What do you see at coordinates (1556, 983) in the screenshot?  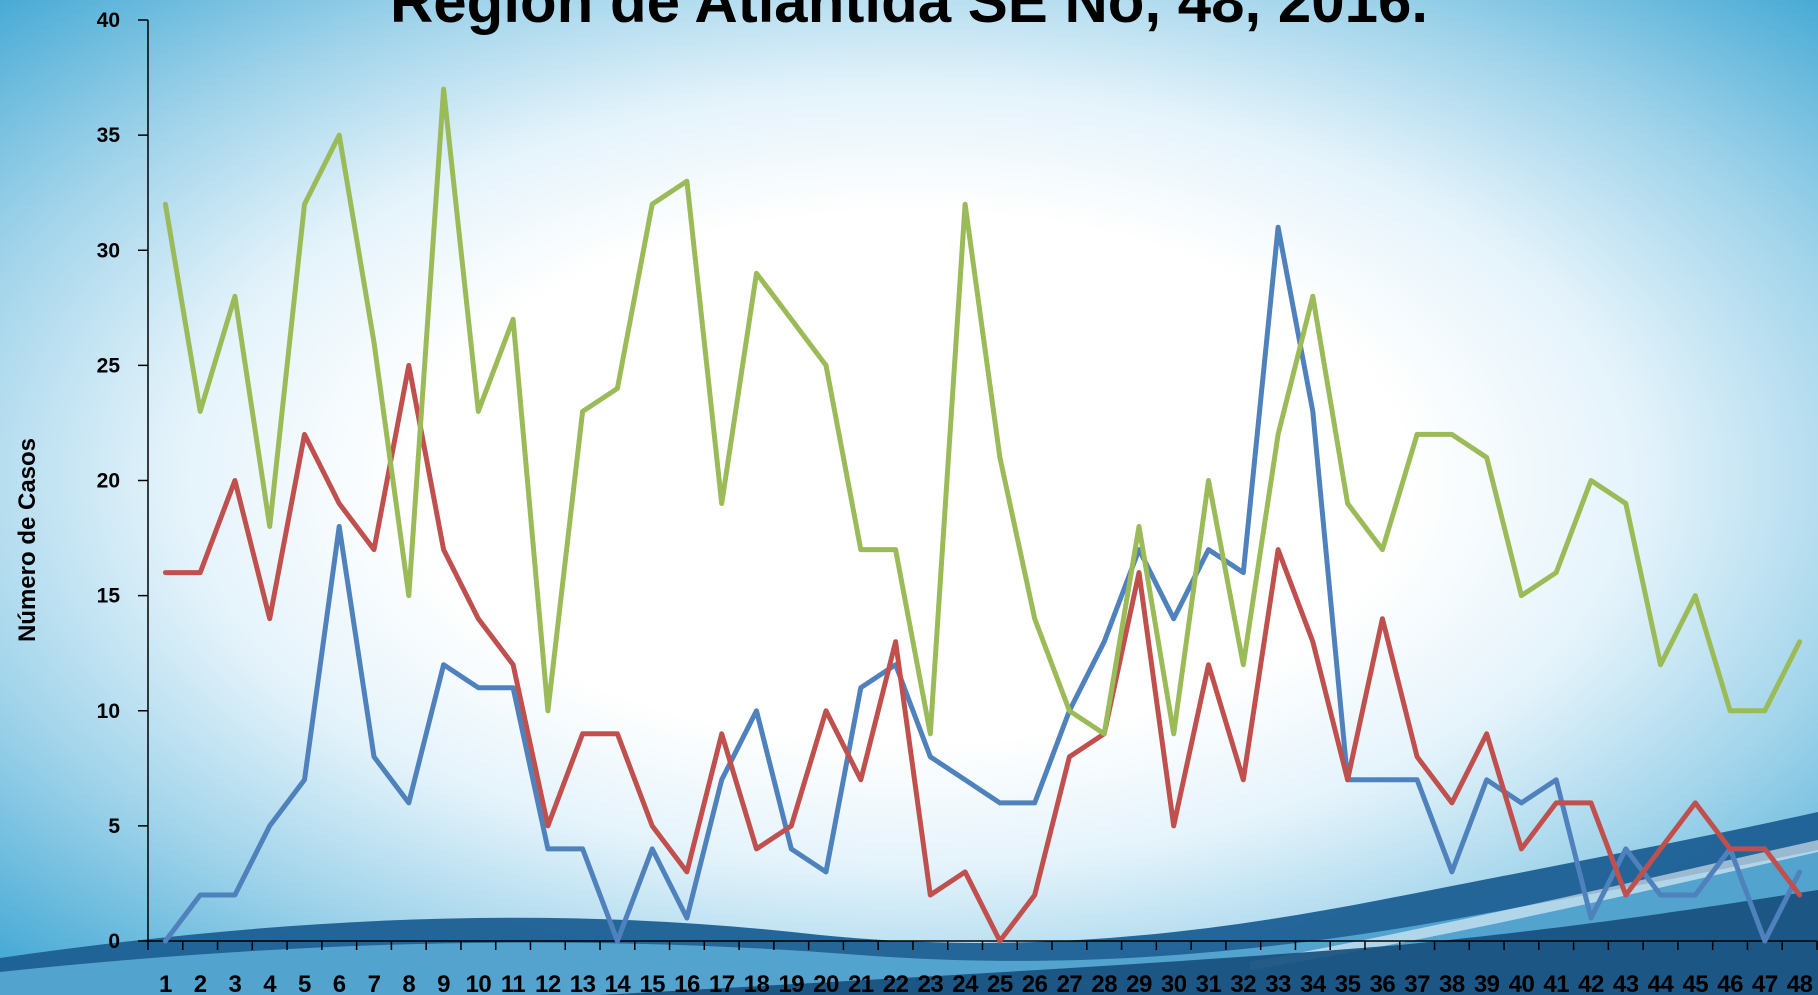 I see `x-tick-label: 41` at bounding box center [1556, 983].